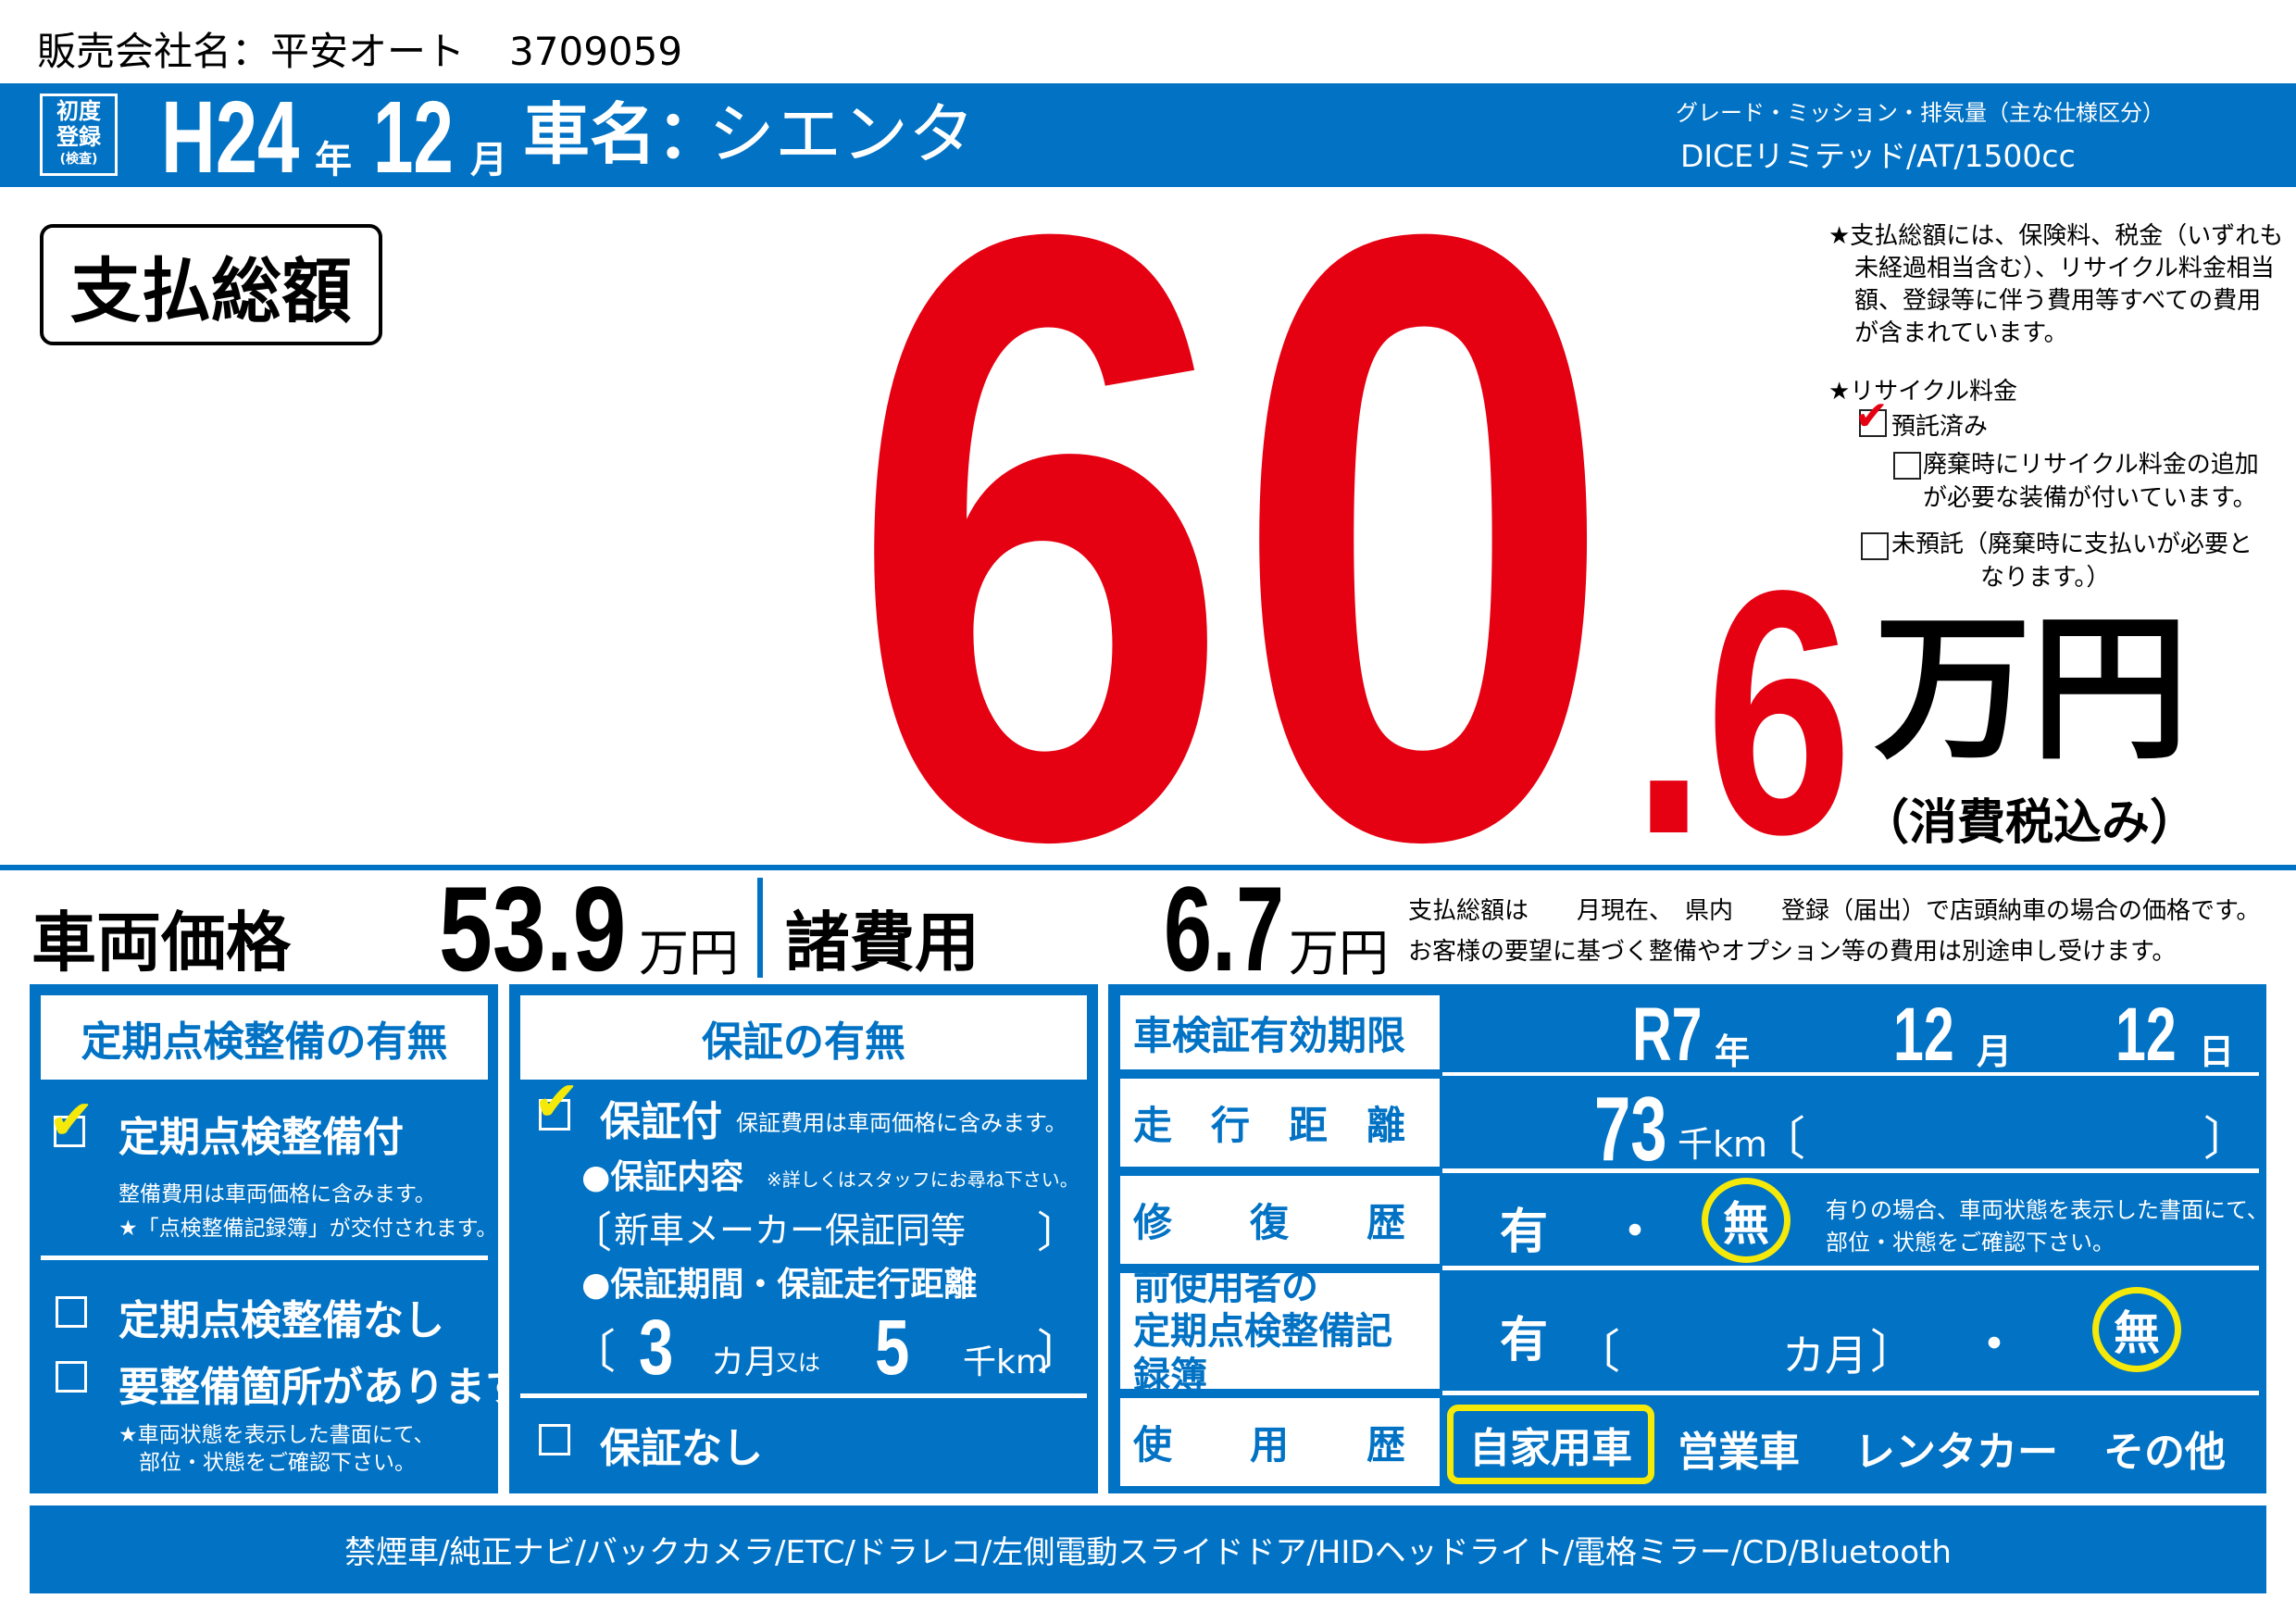  Describe the element at coordinates (2091, 481) in the screenshot. I see `recycle-extra-label: 廃棄時にリサイクル料金の追加 が必要な装備が付いています。` at that location.